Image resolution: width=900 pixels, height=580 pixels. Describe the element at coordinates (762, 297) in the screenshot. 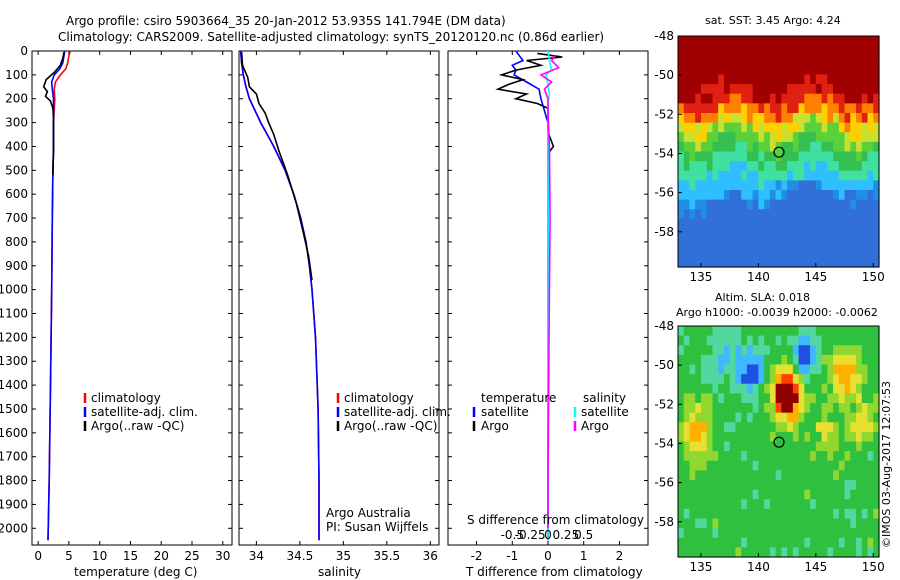

I see `sla-map-title: Altim. SLA: 0.018` at that location.